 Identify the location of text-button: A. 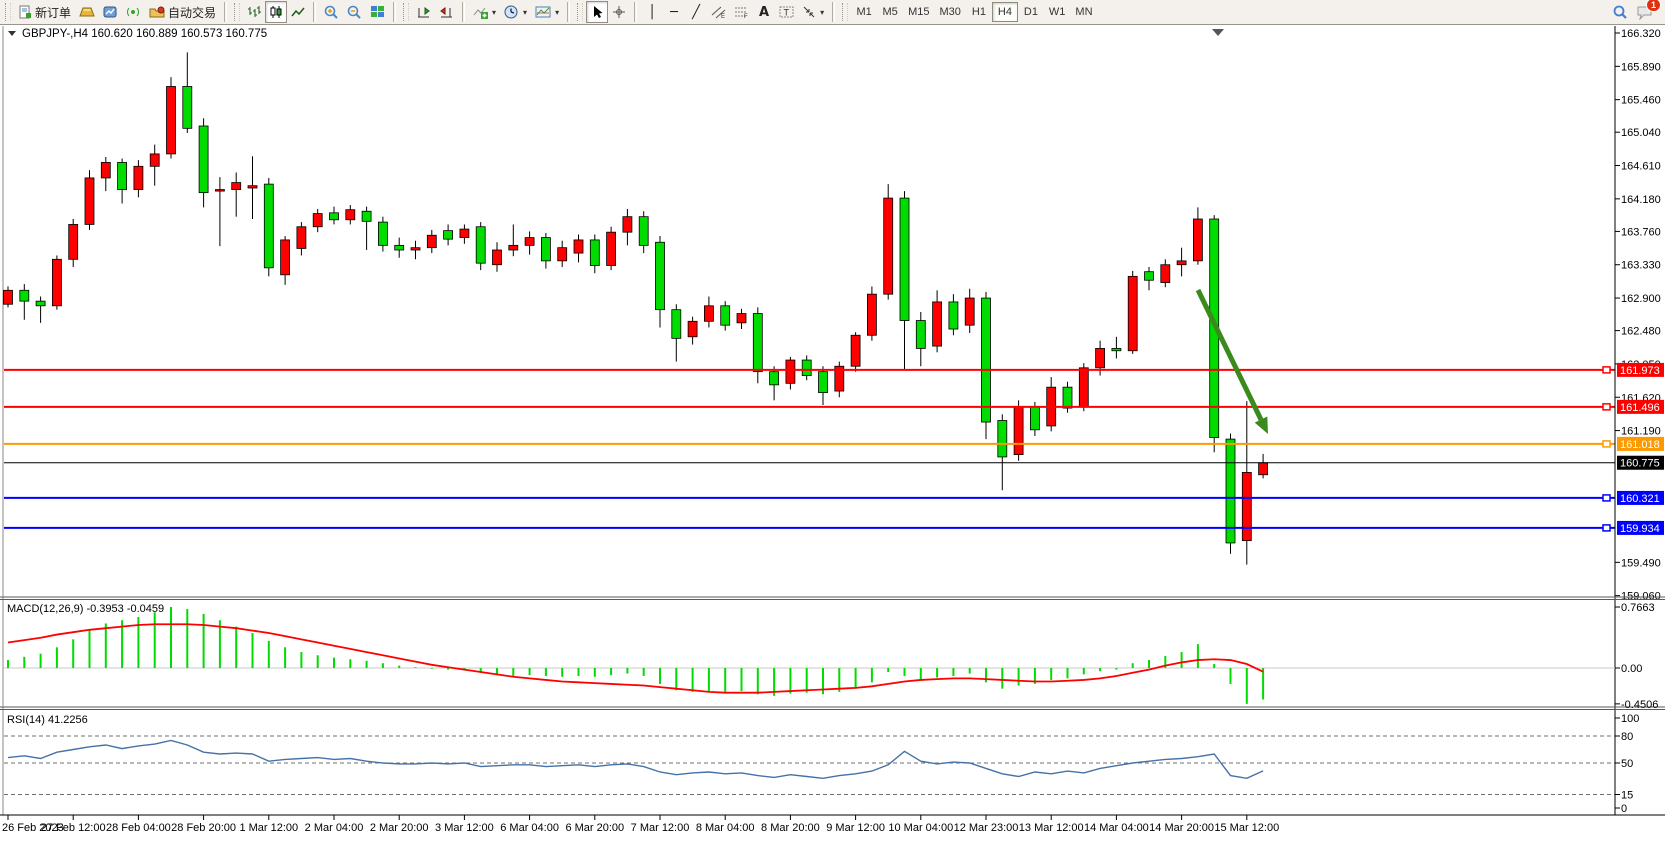
(764, 12).